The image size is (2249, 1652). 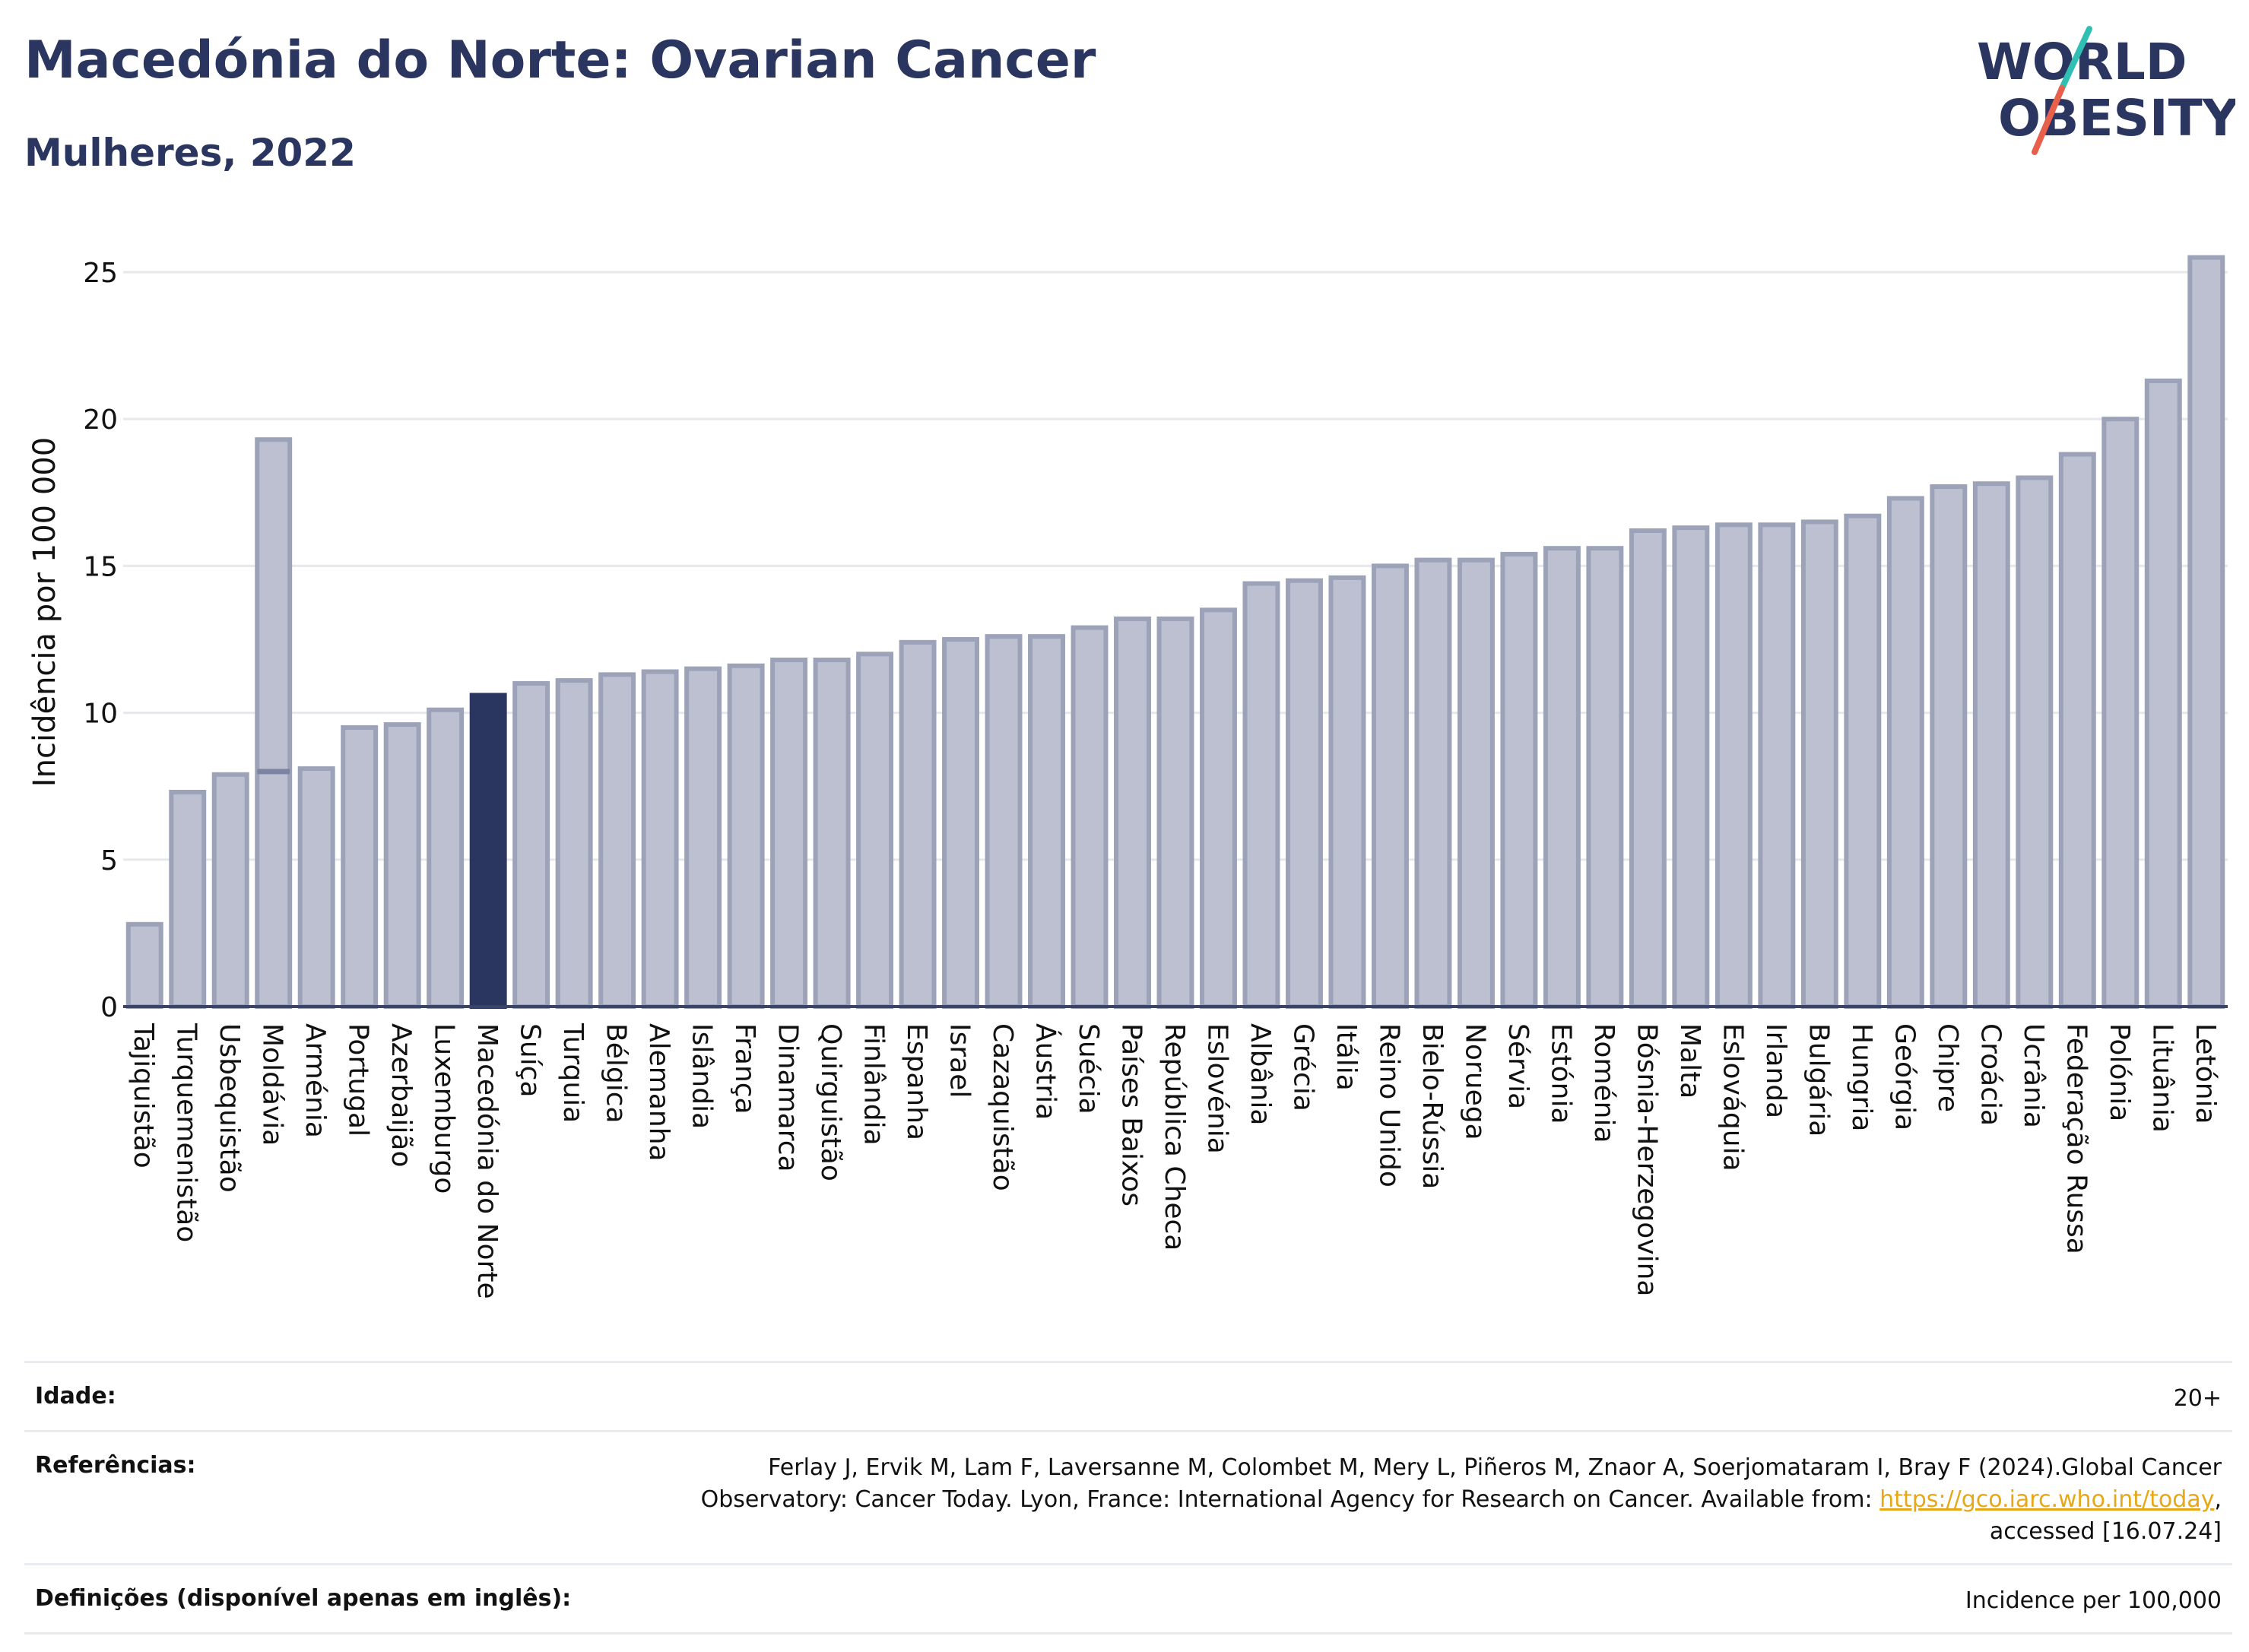 I want to click on y-axis-ticks: 0 5 10 15 20 25, so click(x=100, y=640).